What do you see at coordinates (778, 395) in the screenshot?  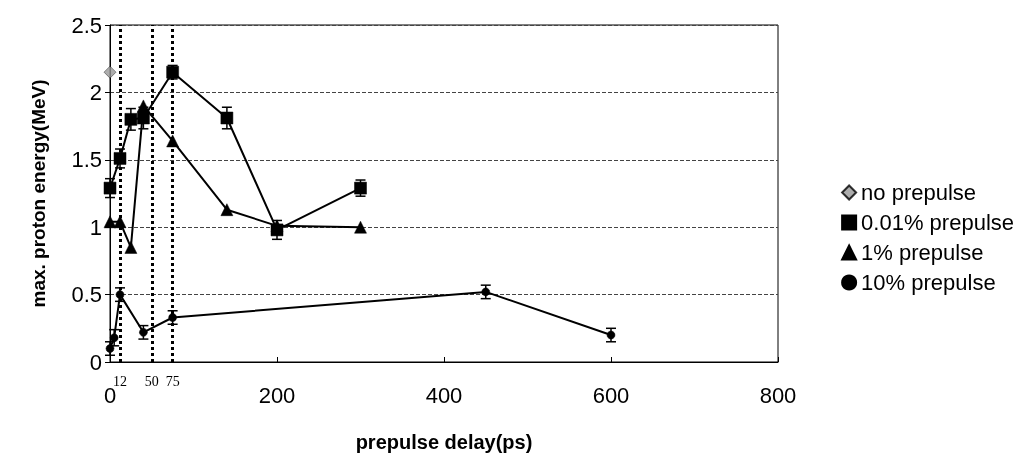 I see `x-tick-label: 800` at bounding box center [778, 395].